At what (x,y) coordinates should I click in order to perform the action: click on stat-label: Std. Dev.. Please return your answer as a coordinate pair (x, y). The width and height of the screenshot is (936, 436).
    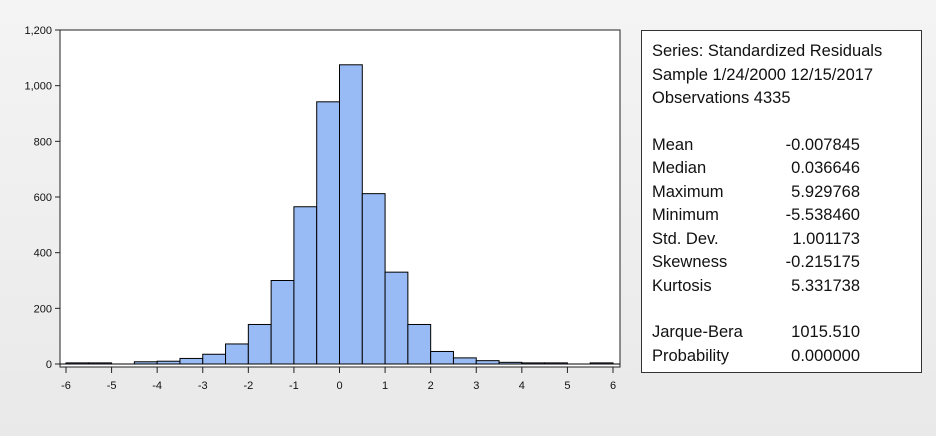
    Looking at the image, I should click on (685, 238).